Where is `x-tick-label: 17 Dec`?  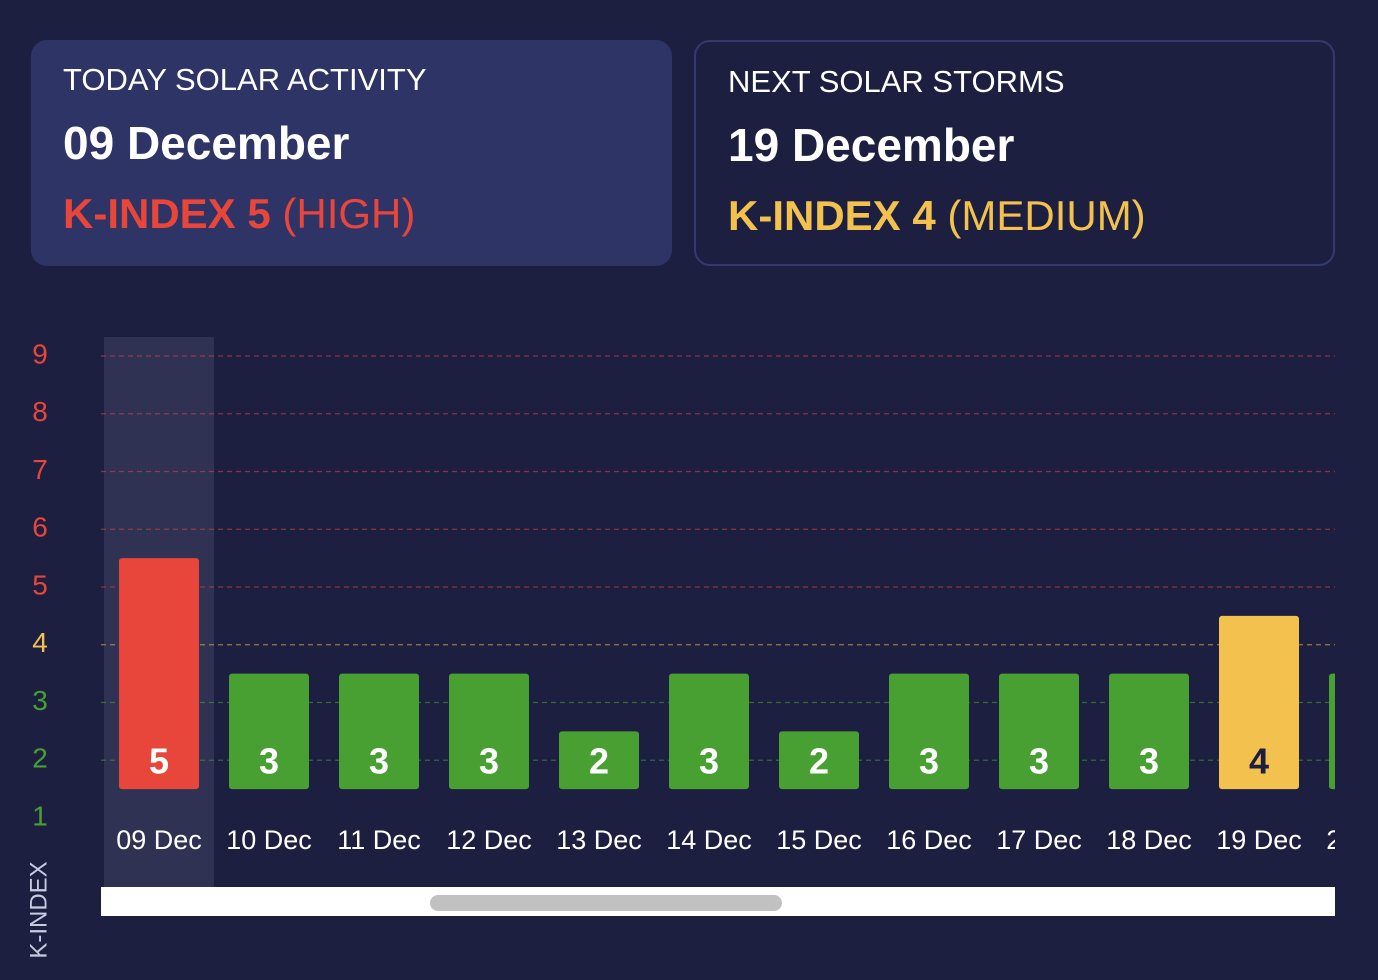
x-tick-label: 17 Dec is located at coordinates (1039, 840).